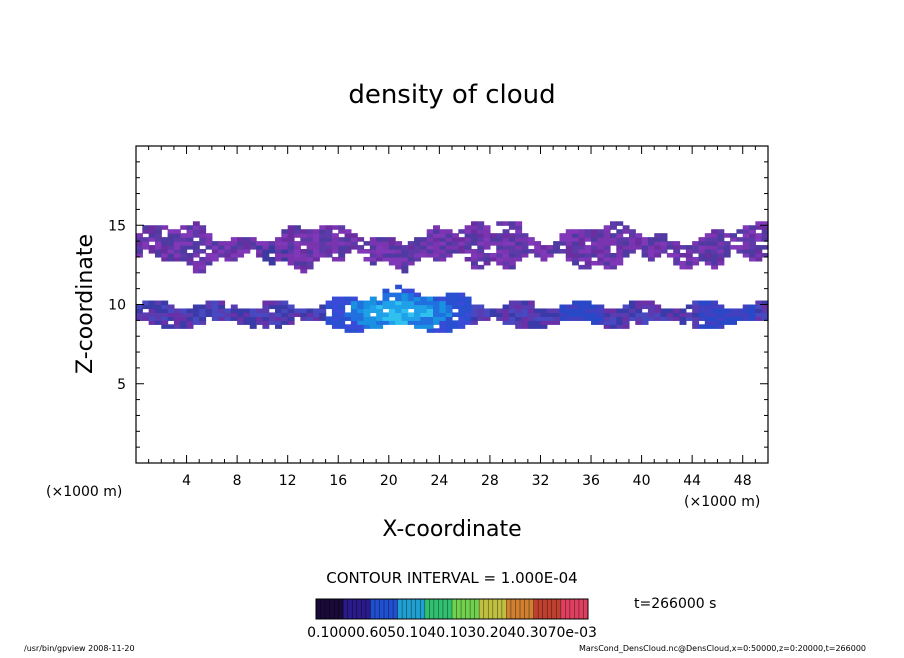 Image resolution: width=904 pixels, height=658 pixels. I want to click on x-tick-label: 32, so click(541, 481).